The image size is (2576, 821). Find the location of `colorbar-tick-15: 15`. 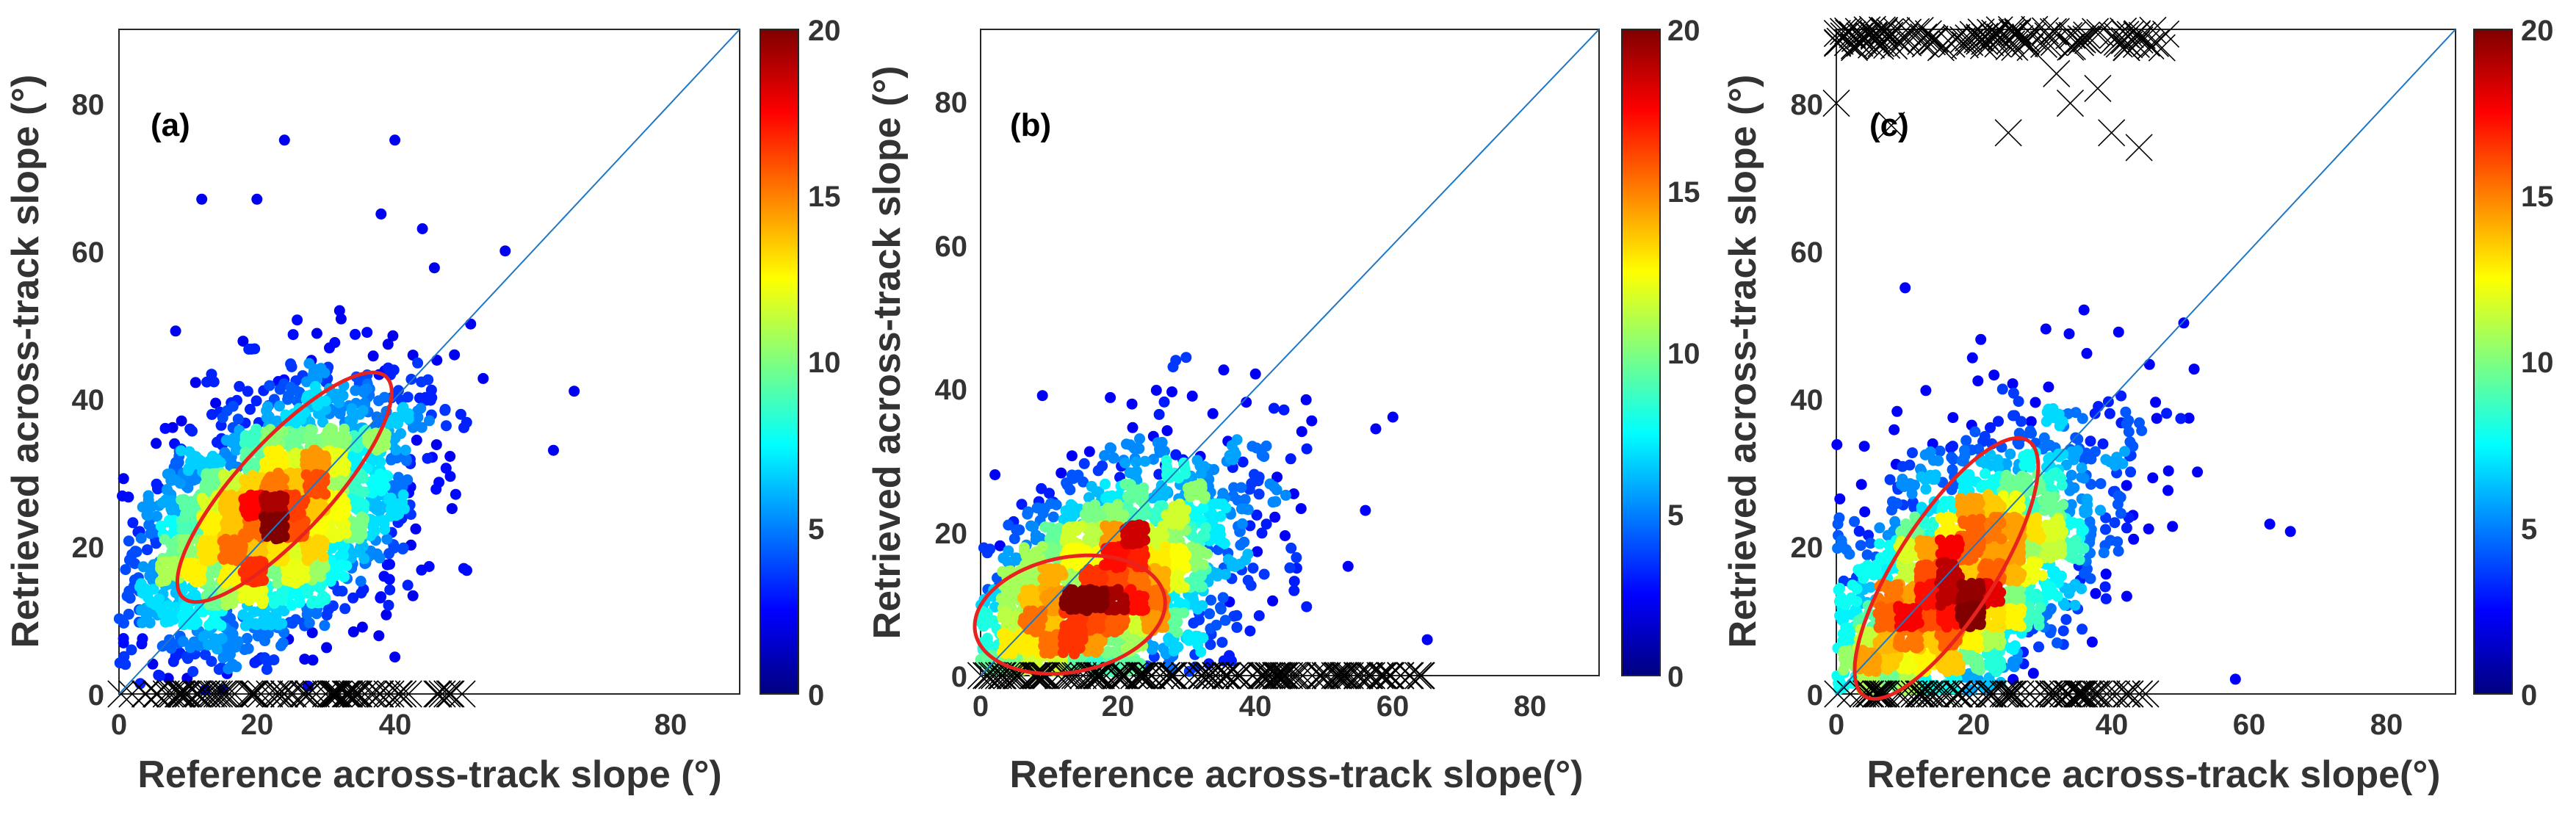

colorbar-tick-15: 15 is located at coordinates (1684, 192).